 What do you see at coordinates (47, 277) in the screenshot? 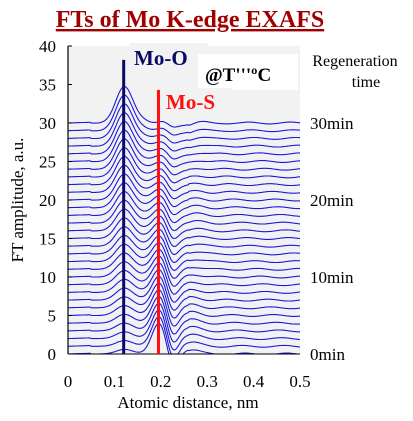
I see `y-tick-label: 10` at bounding box center [47, 277].